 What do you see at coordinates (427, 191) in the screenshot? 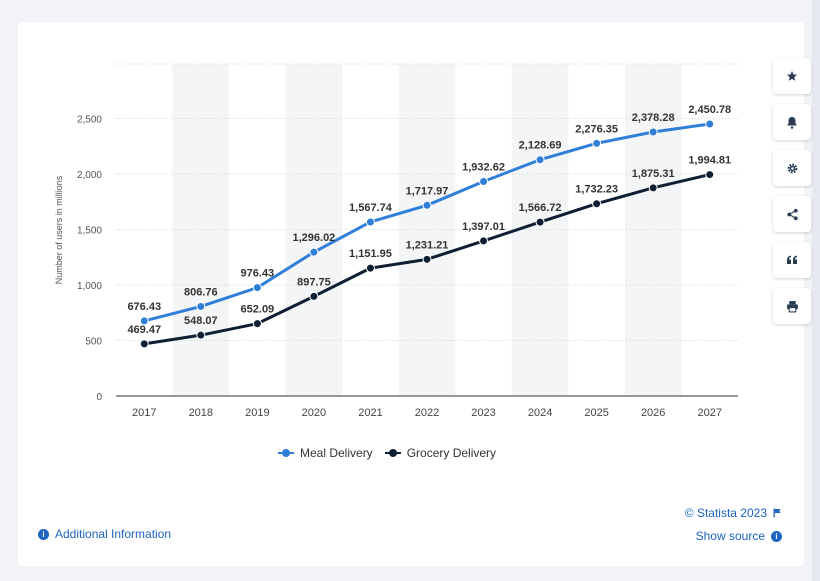
I see `data-label: 1,717.97` at bounding box center [427, 191].